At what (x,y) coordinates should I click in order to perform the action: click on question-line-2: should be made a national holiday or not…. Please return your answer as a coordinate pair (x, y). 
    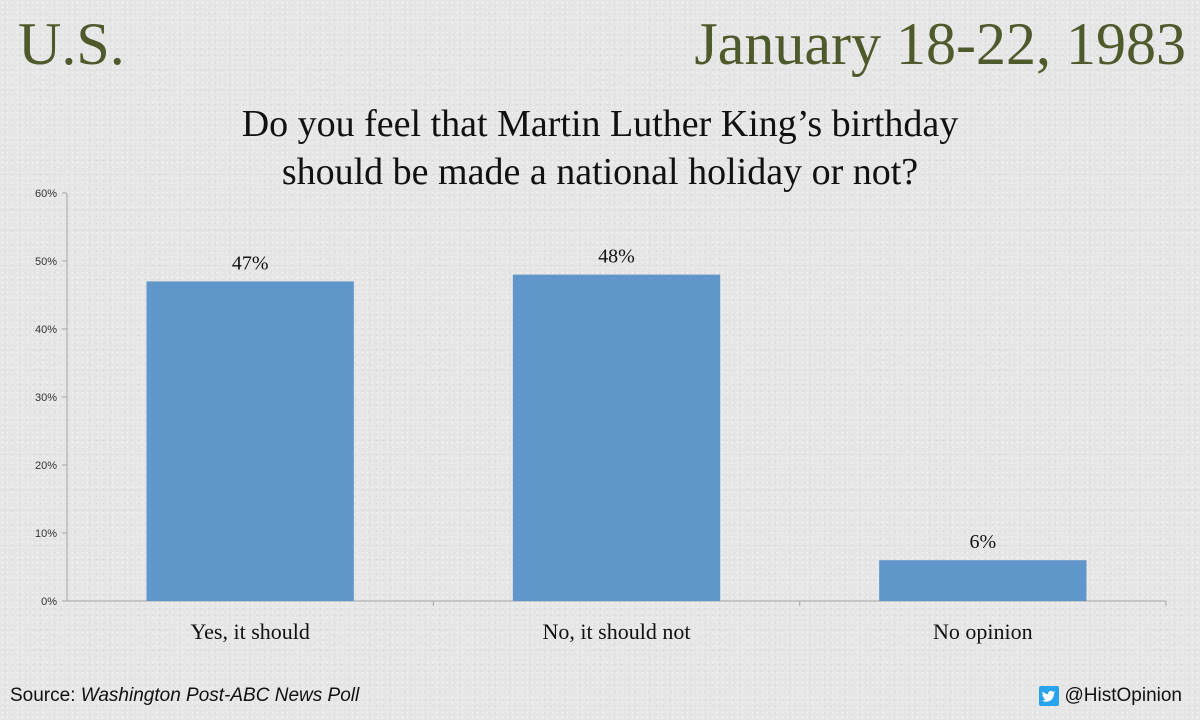
    Looking at the image, I should click on (600, 172).